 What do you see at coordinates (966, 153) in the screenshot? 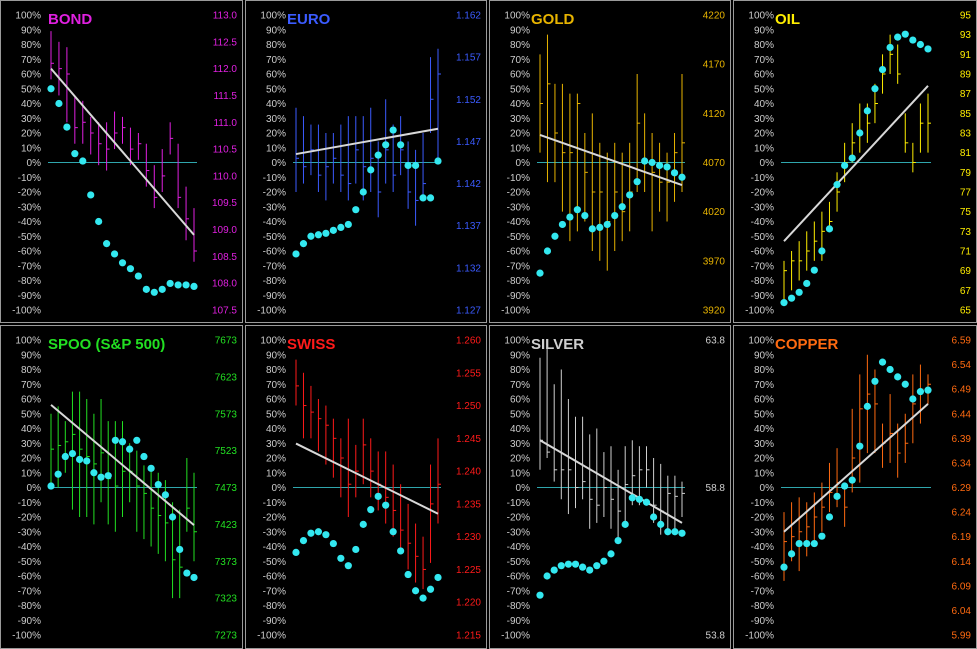
I see `right-tick-label: 81` at bounding box center [966, 153].